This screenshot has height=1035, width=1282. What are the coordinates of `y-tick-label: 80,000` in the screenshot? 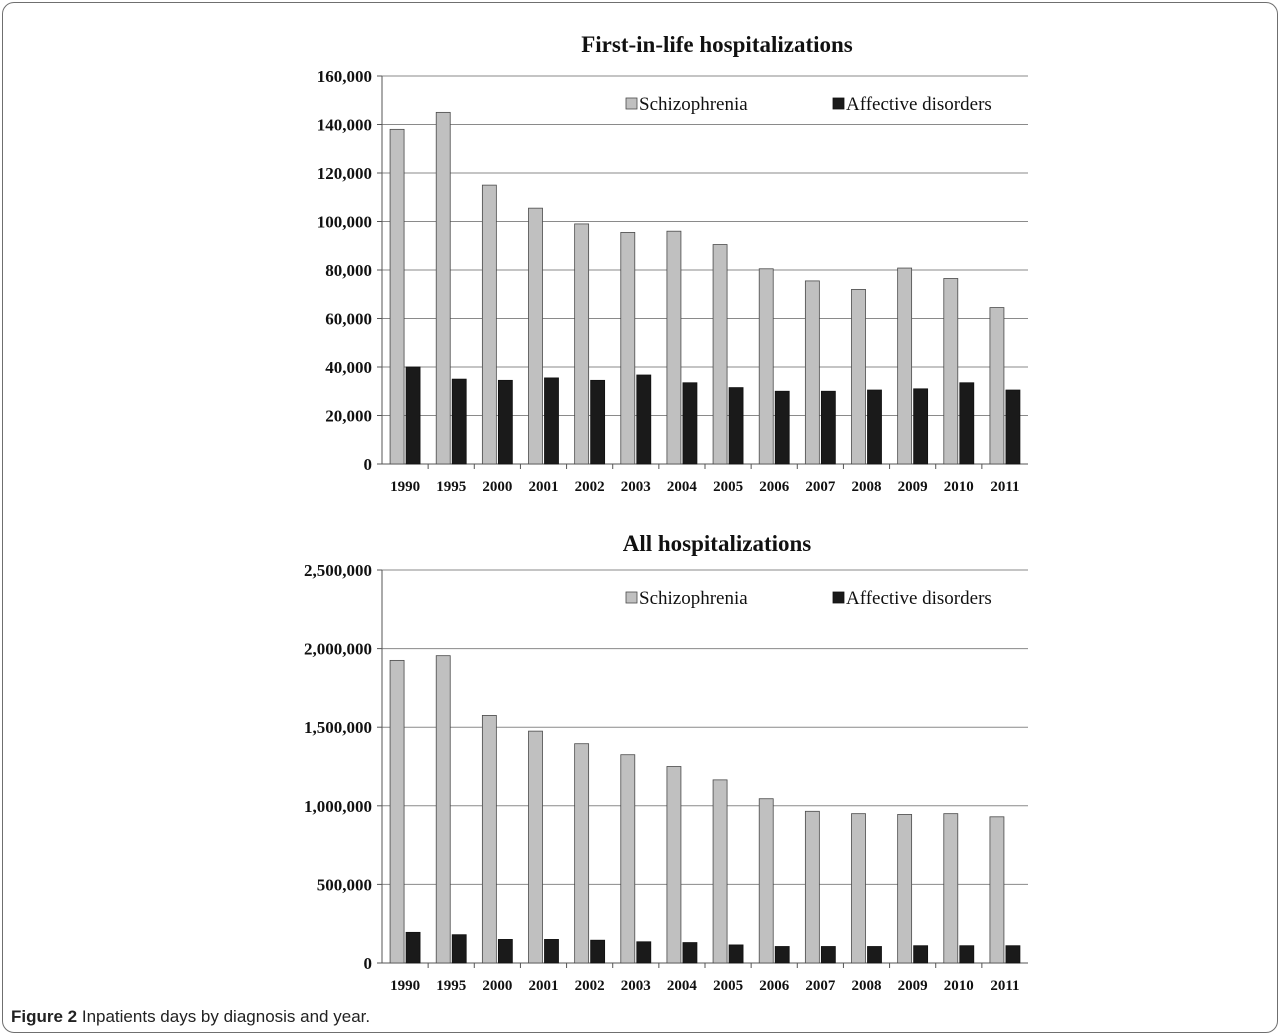 It's located at (348, 270).